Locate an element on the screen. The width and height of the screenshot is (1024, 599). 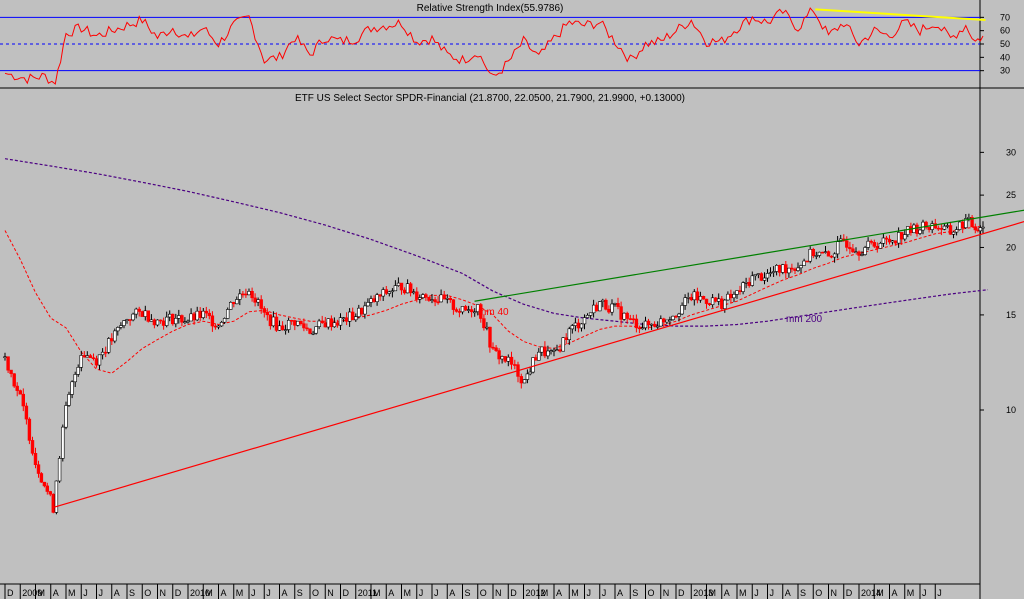
date-tick-label: 2009 is located at coordinates (32, 593).